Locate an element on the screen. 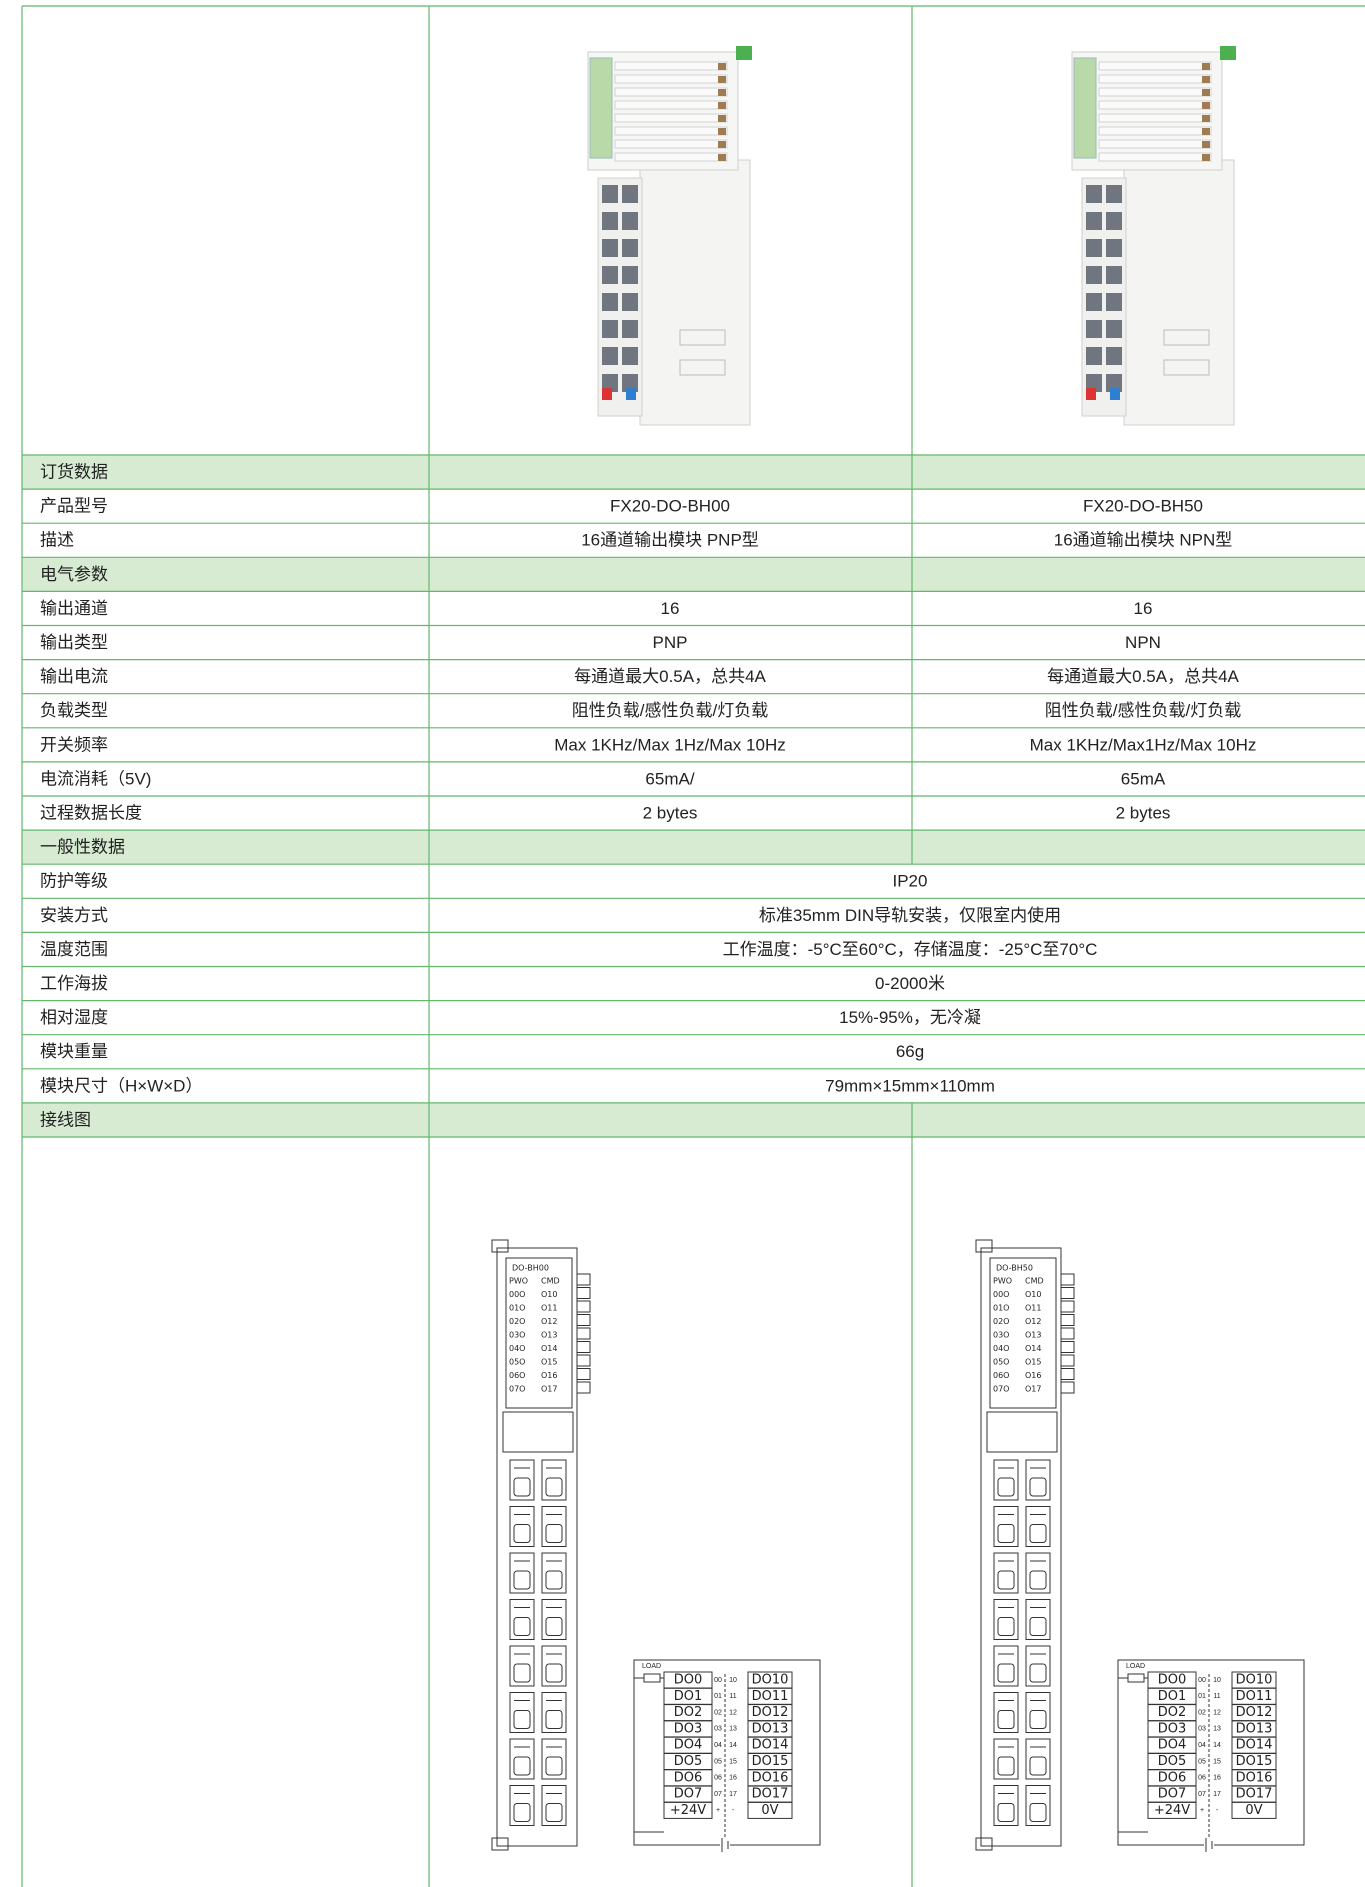 The height and width of the screenshot is (1887, 1365). terminal-label: DO4 is located at coordinates (688, 1745).